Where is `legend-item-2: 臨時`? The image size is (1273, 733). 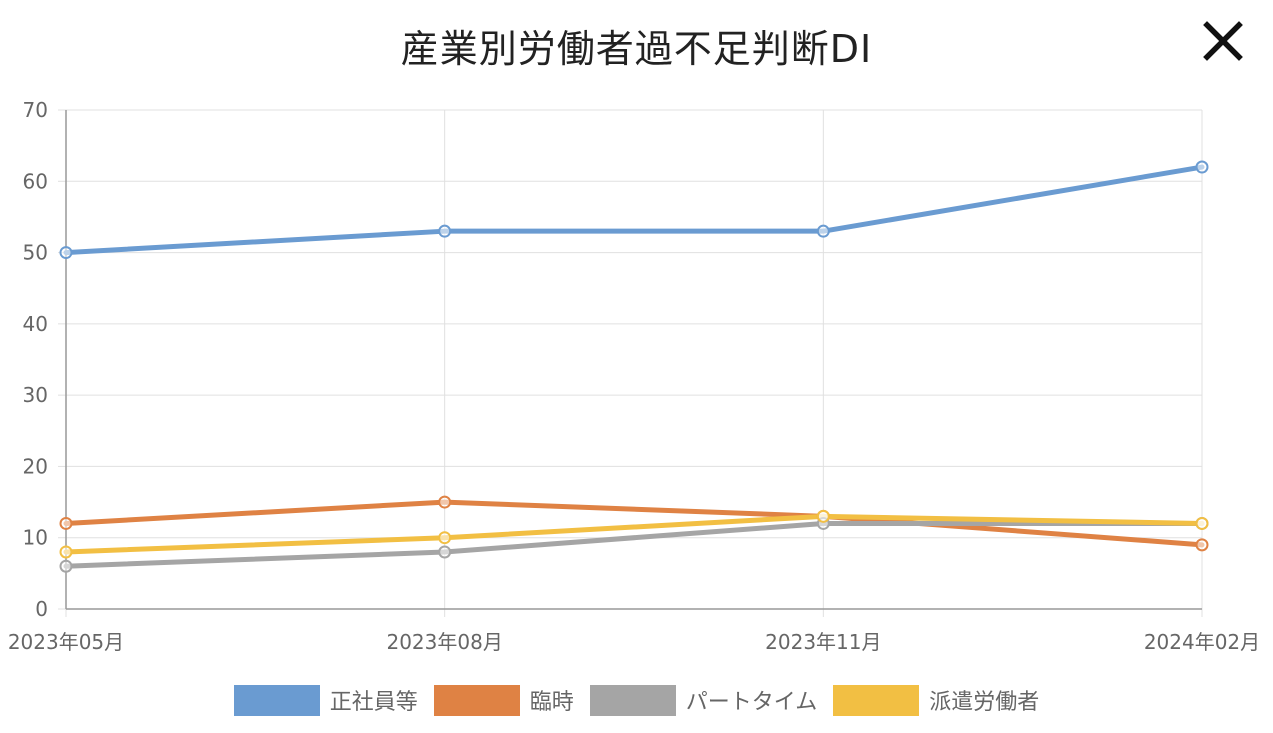
legend-item-2: 臨時 is located at coordinates (503, 700).